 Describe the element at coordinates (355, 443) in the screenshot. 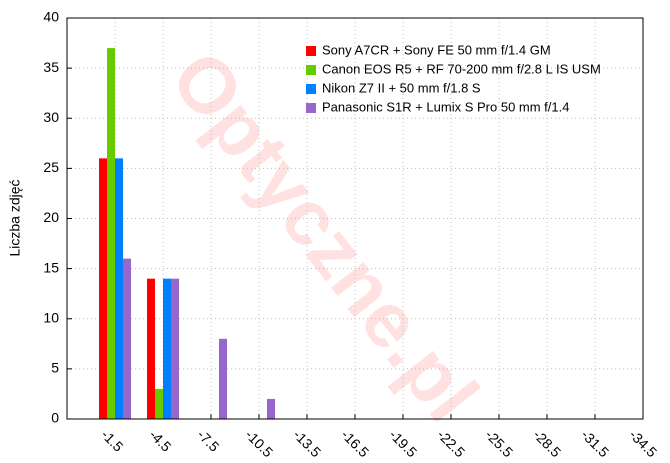

I see `x-tick-label: -16.5` at that location.